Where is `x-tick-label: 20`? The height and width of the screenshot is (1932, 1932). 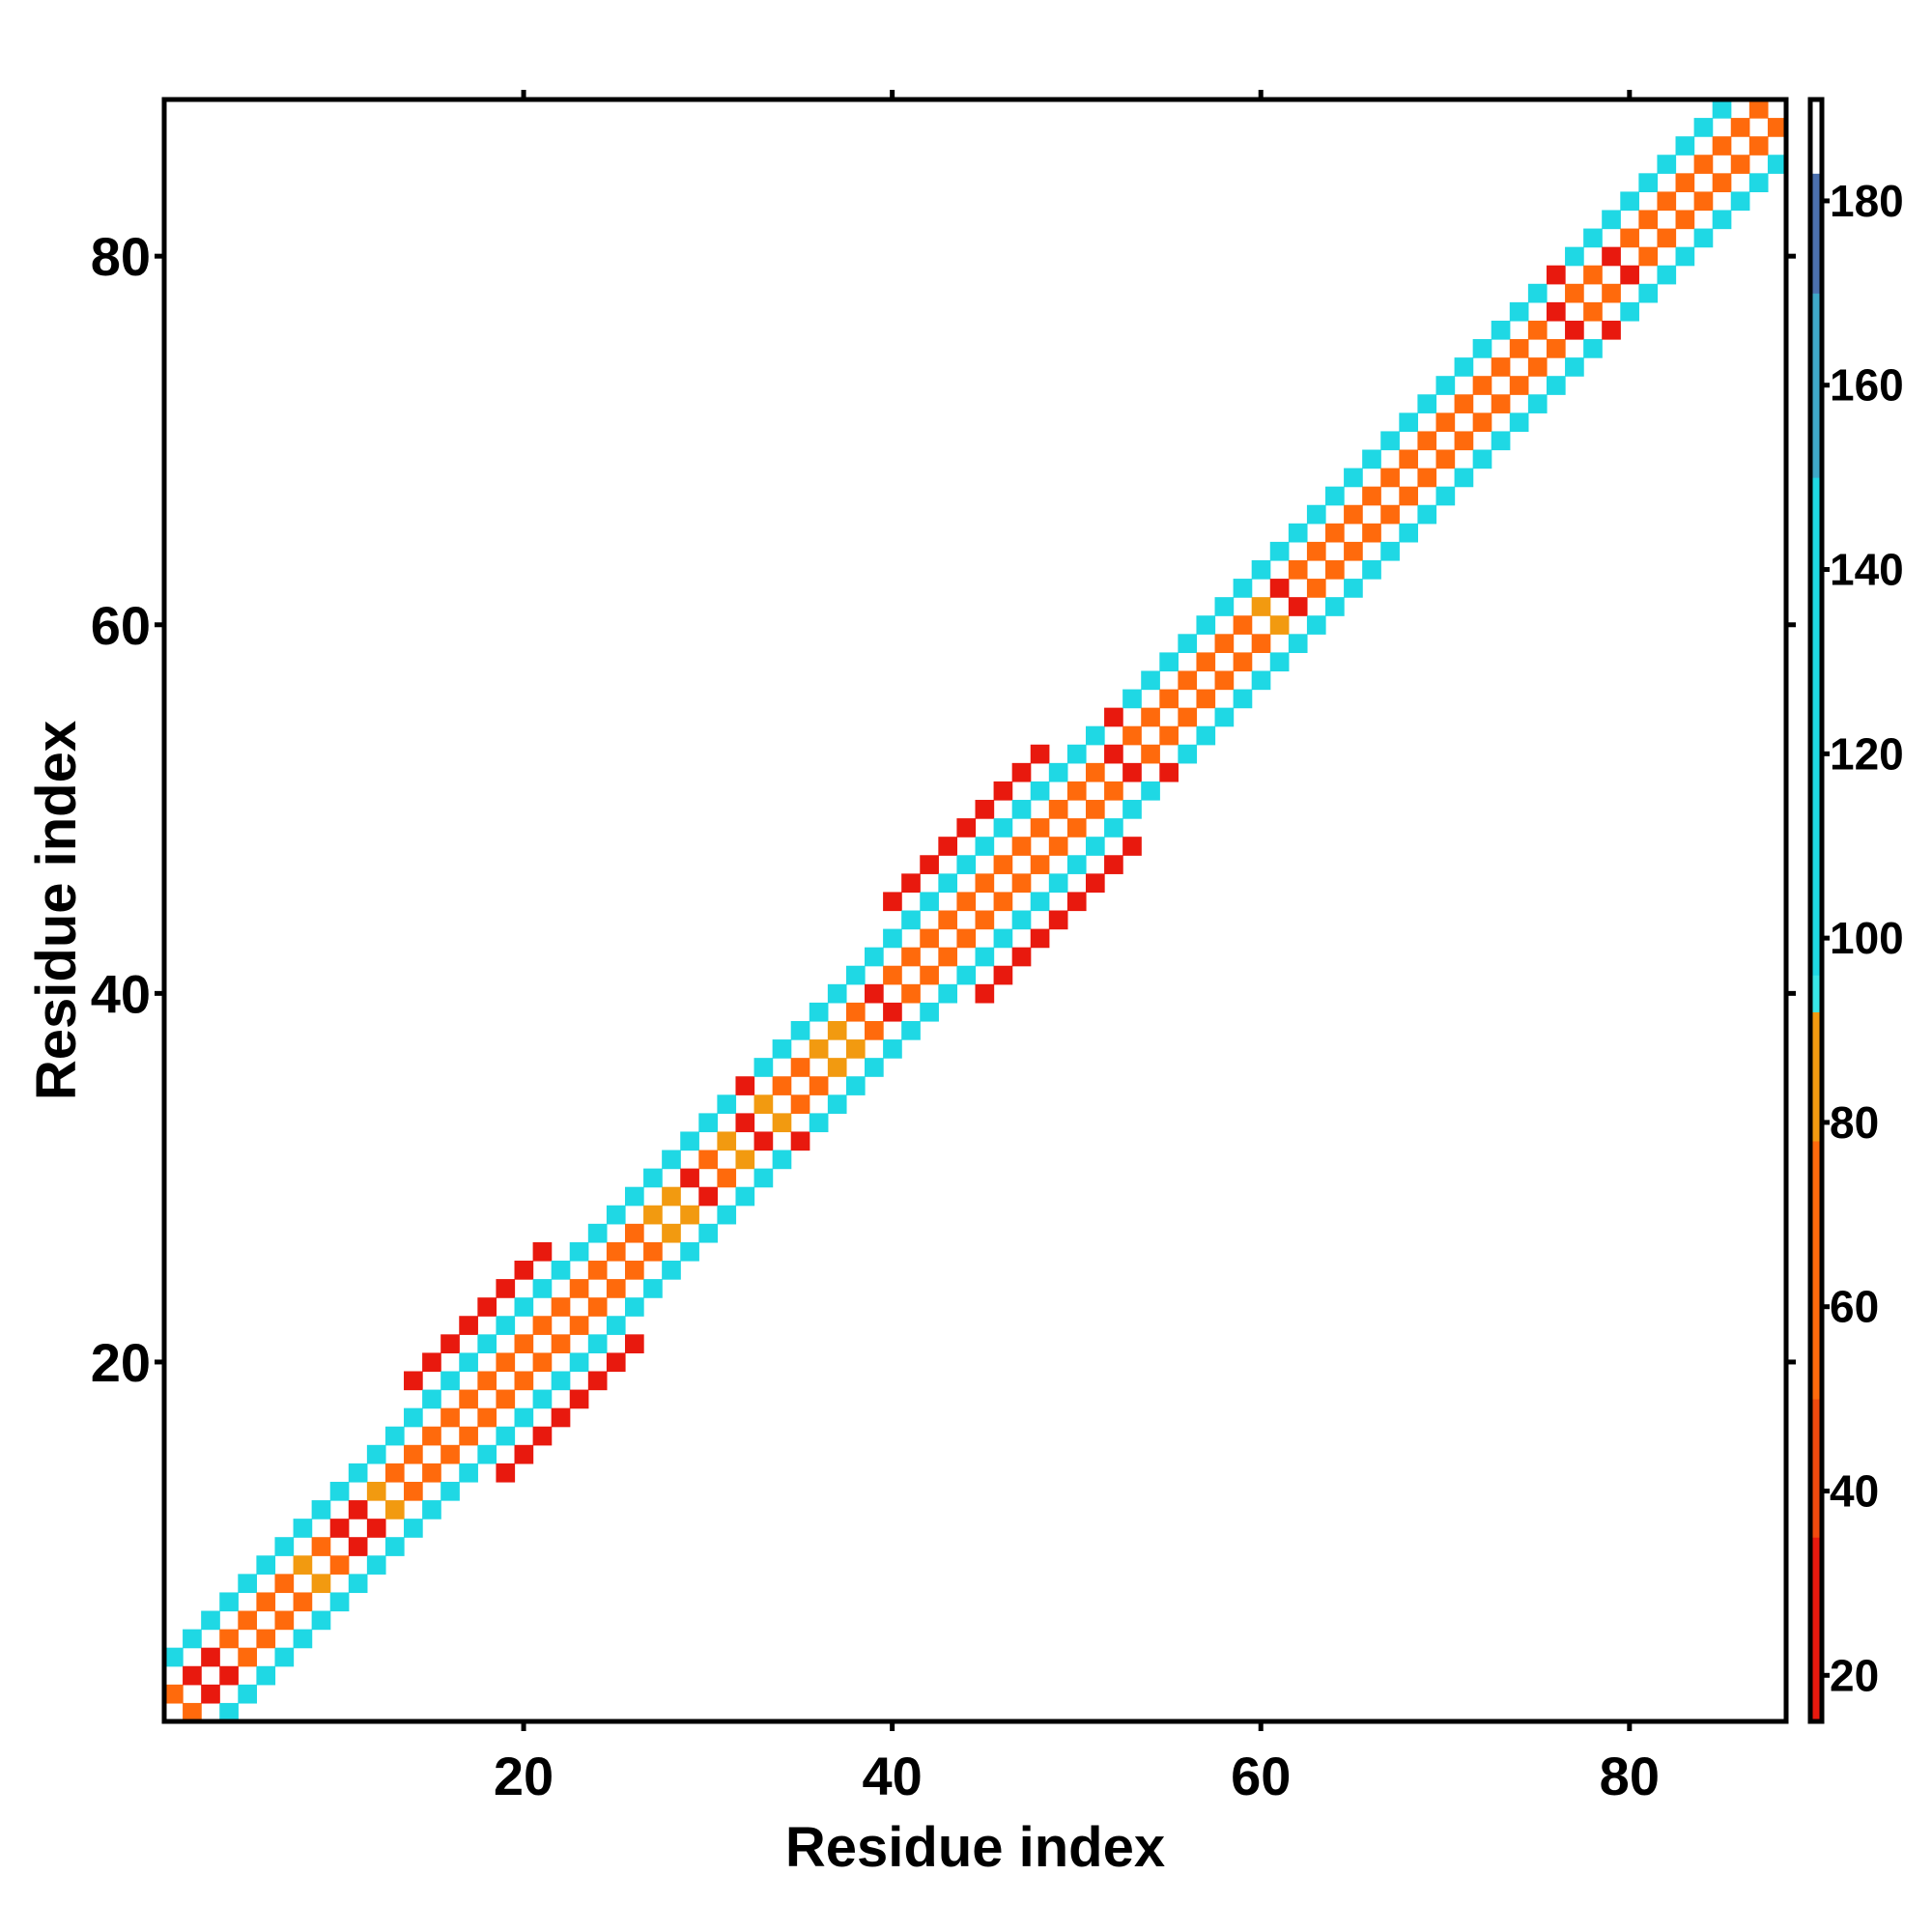 x-tick-label: 20 is located at coordinates (524, 1776).